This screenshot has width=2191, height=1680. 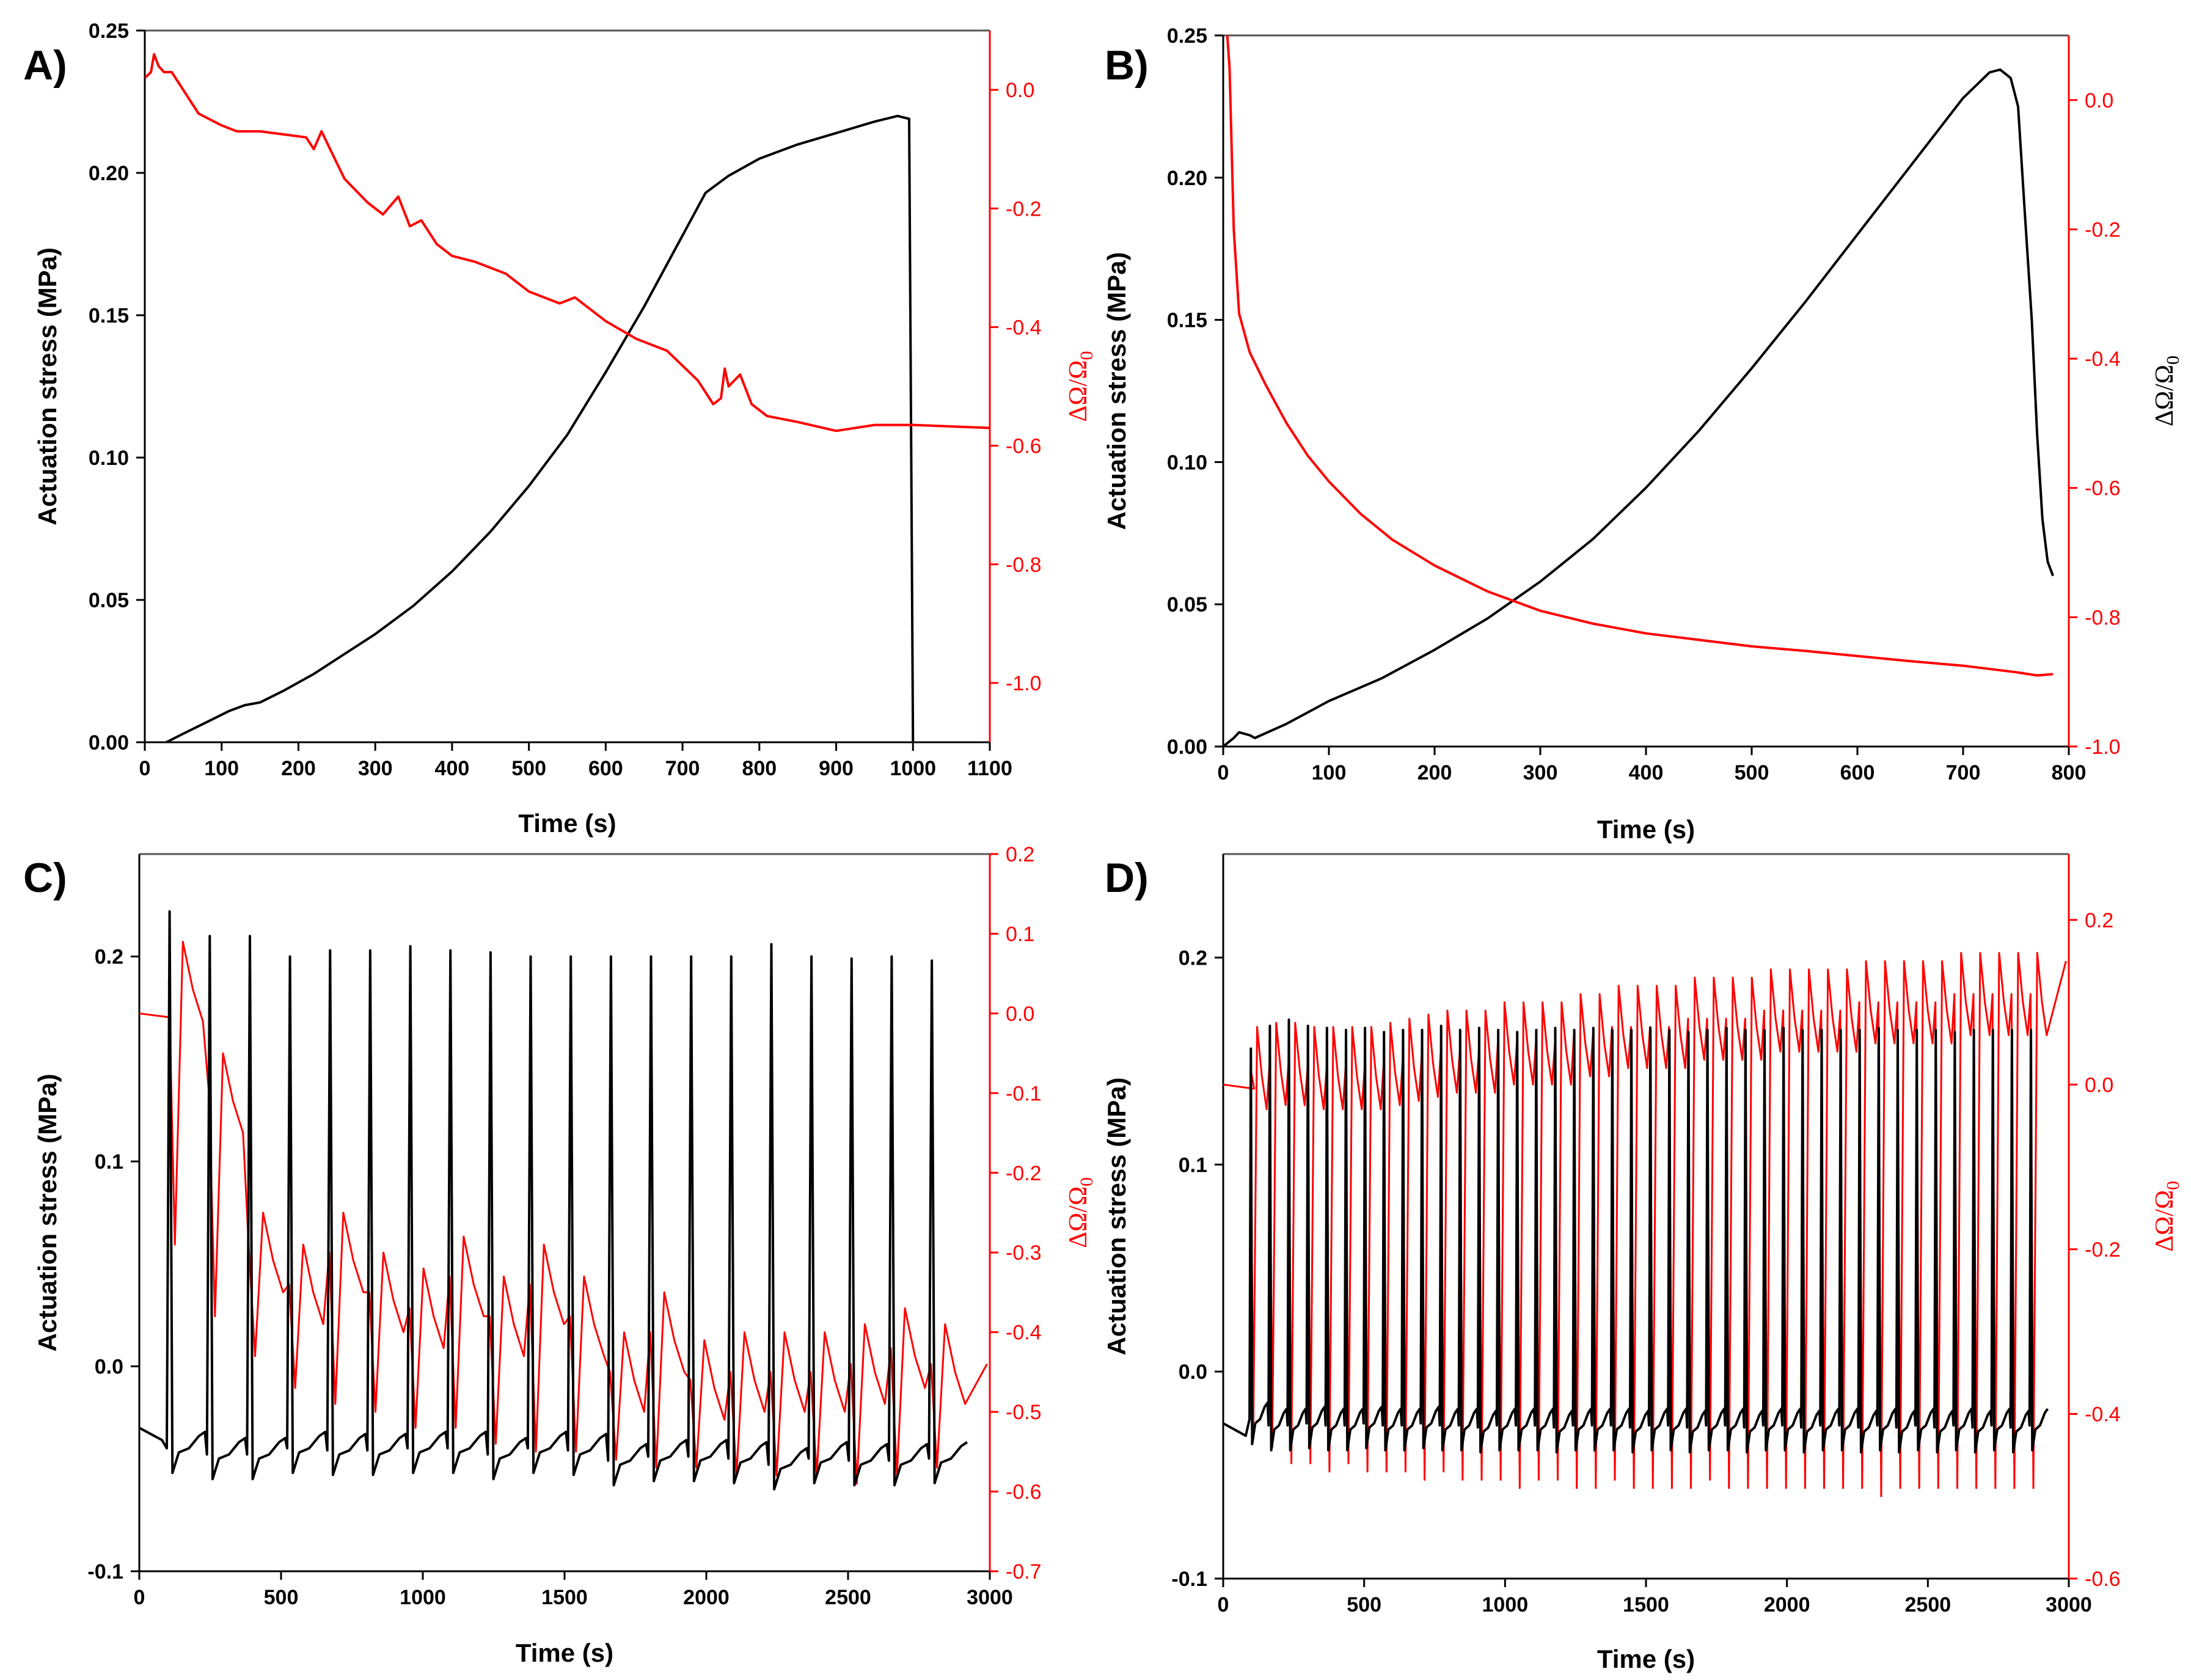 I want to click on panel-label: A), so click(x=45, y=65).